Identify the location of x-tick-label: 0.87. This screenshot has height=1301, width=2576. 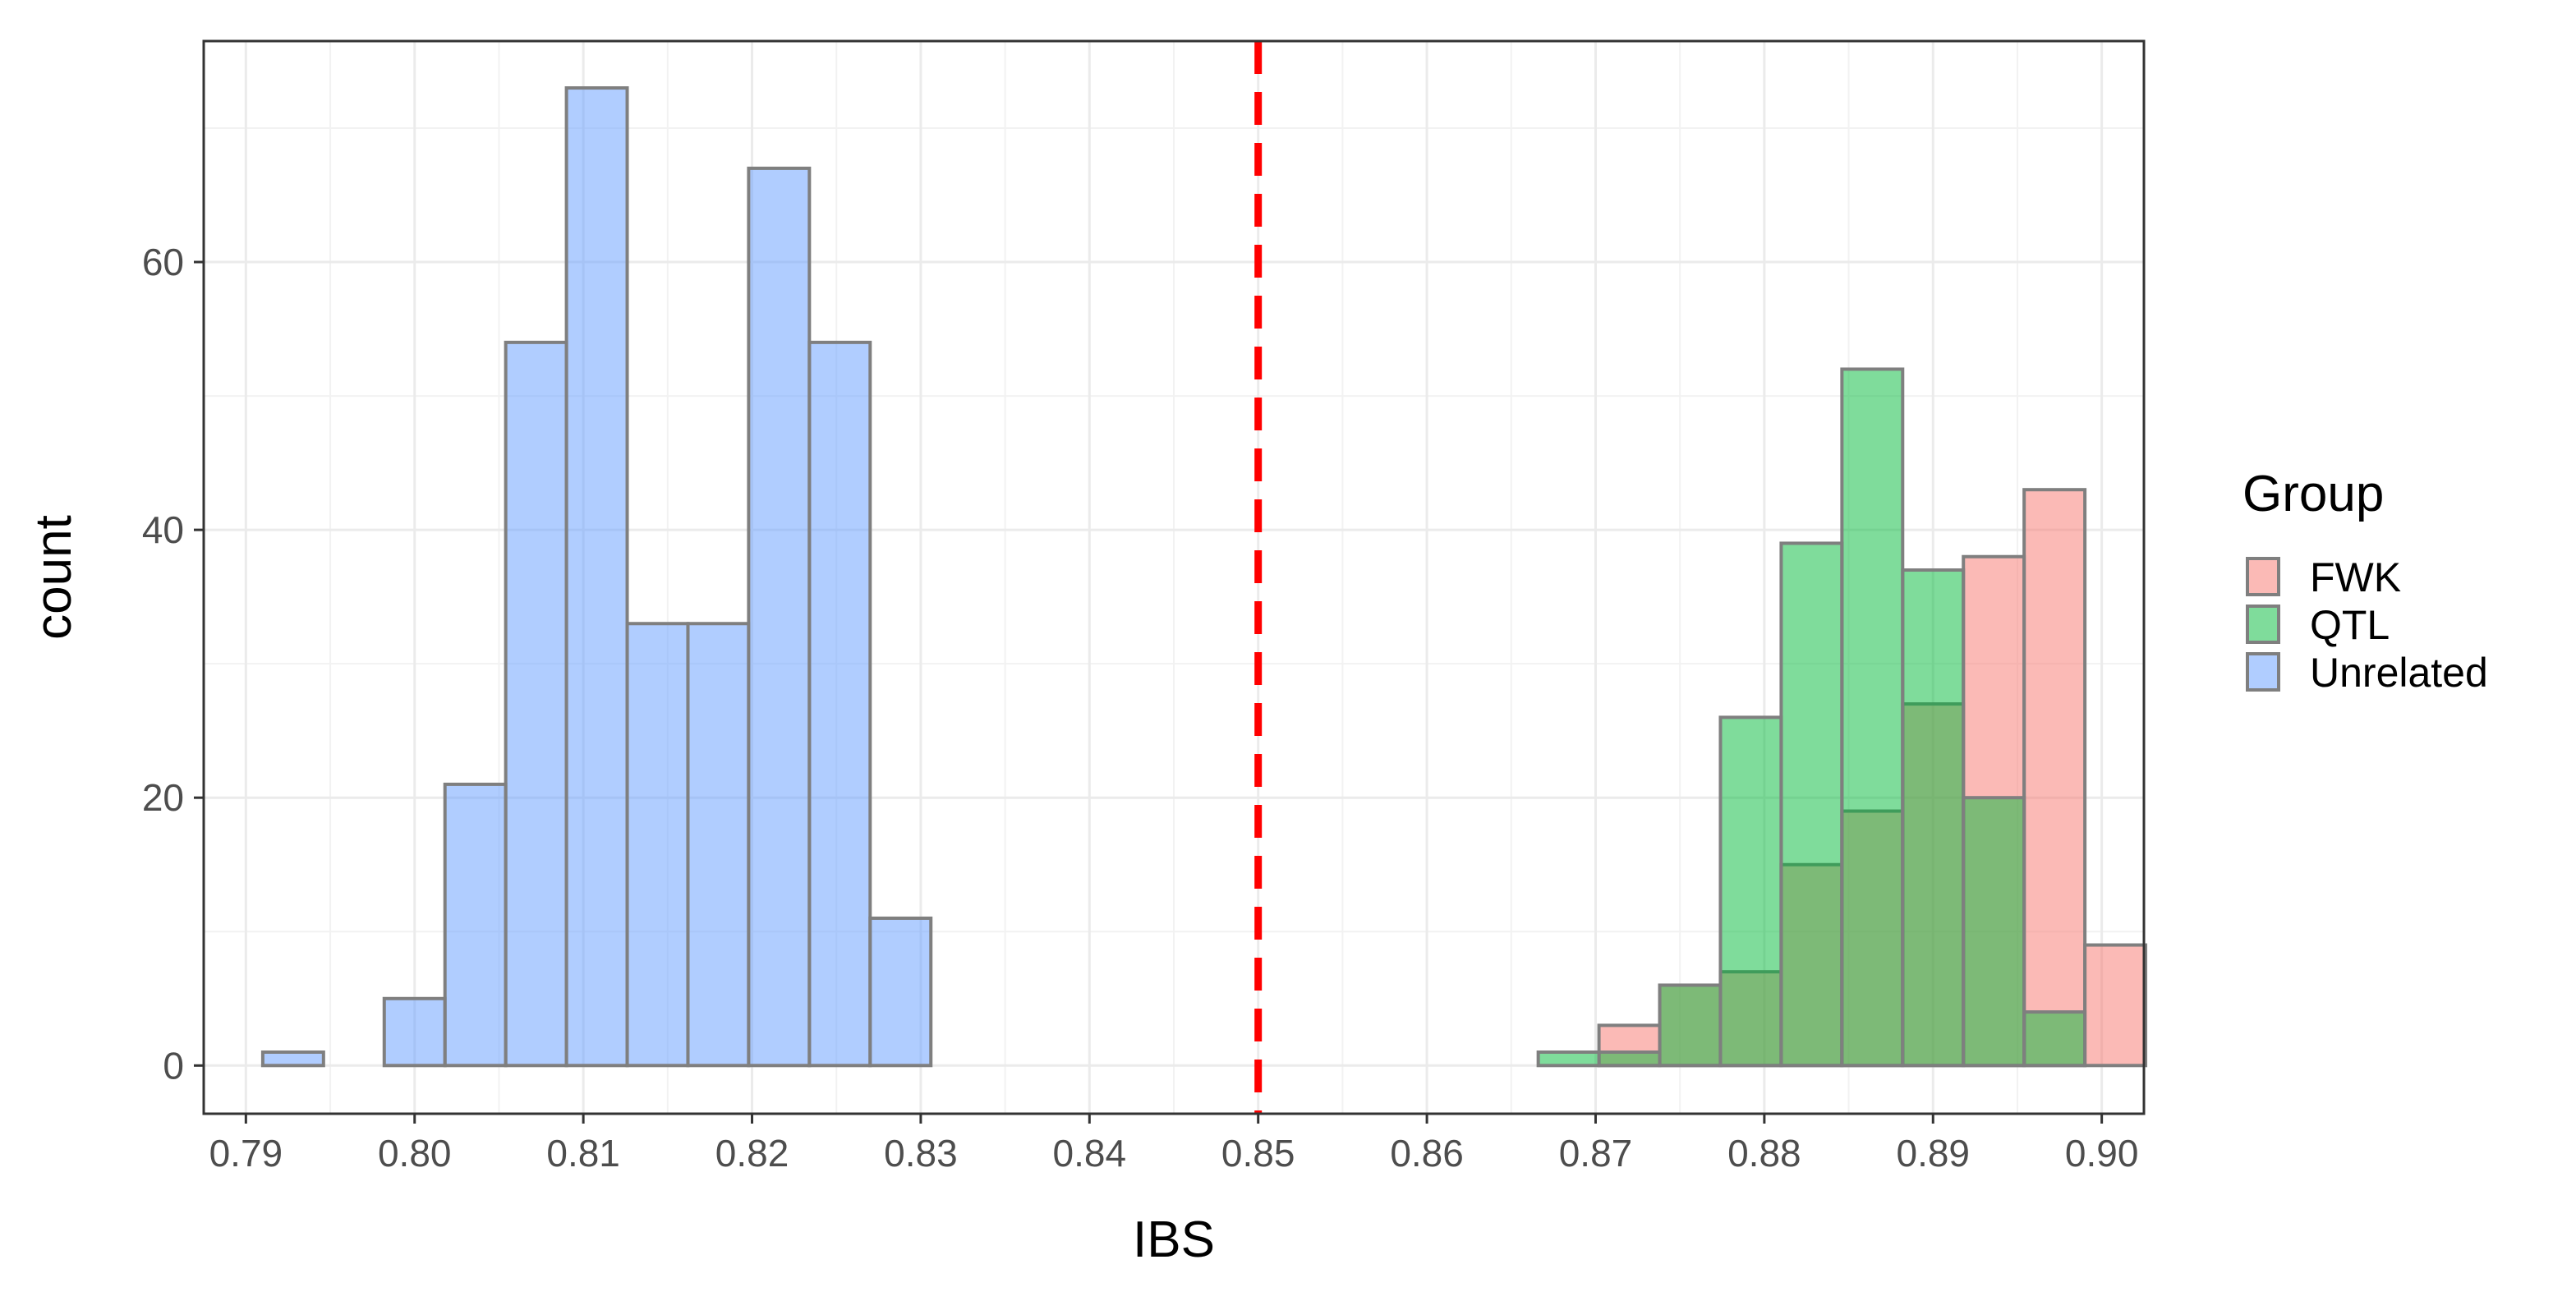
(1596, 1153).